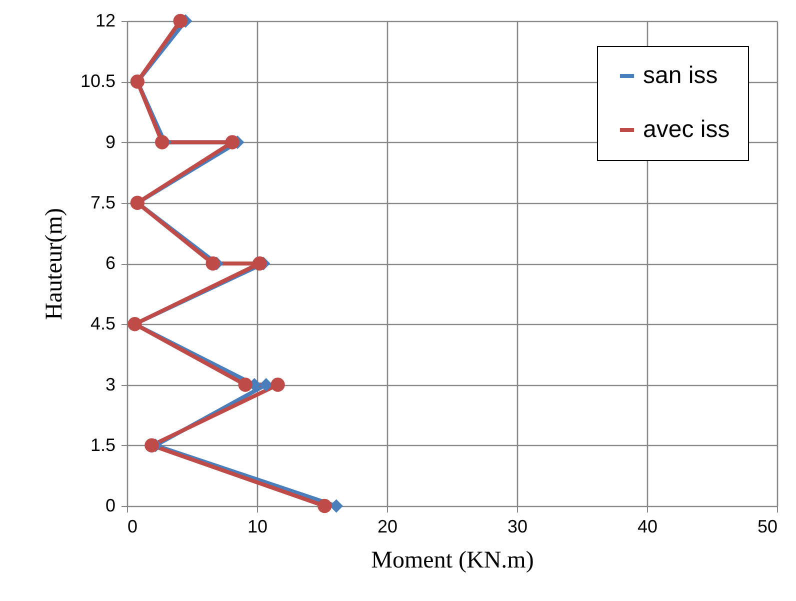 Image resolution: width=796 pixels, height=601 pixels. Describe the element at coordinates (110, 506) in the screenshot. I see `y-tick-label: 0` at that location.